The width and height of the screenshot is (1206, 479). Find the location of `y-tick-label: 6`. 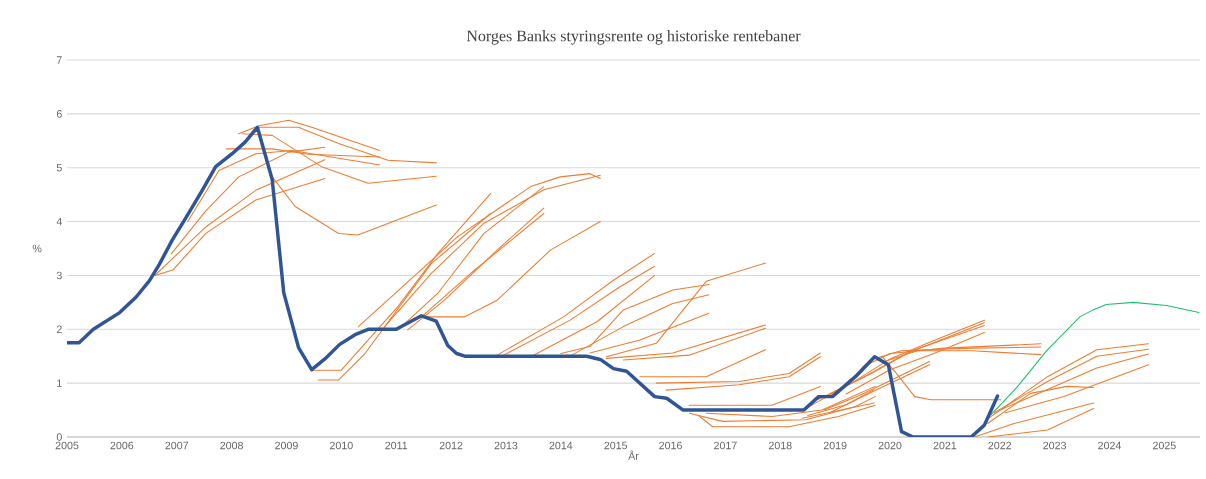

y-tick-label: 6 is located at coordinates (59, 114).